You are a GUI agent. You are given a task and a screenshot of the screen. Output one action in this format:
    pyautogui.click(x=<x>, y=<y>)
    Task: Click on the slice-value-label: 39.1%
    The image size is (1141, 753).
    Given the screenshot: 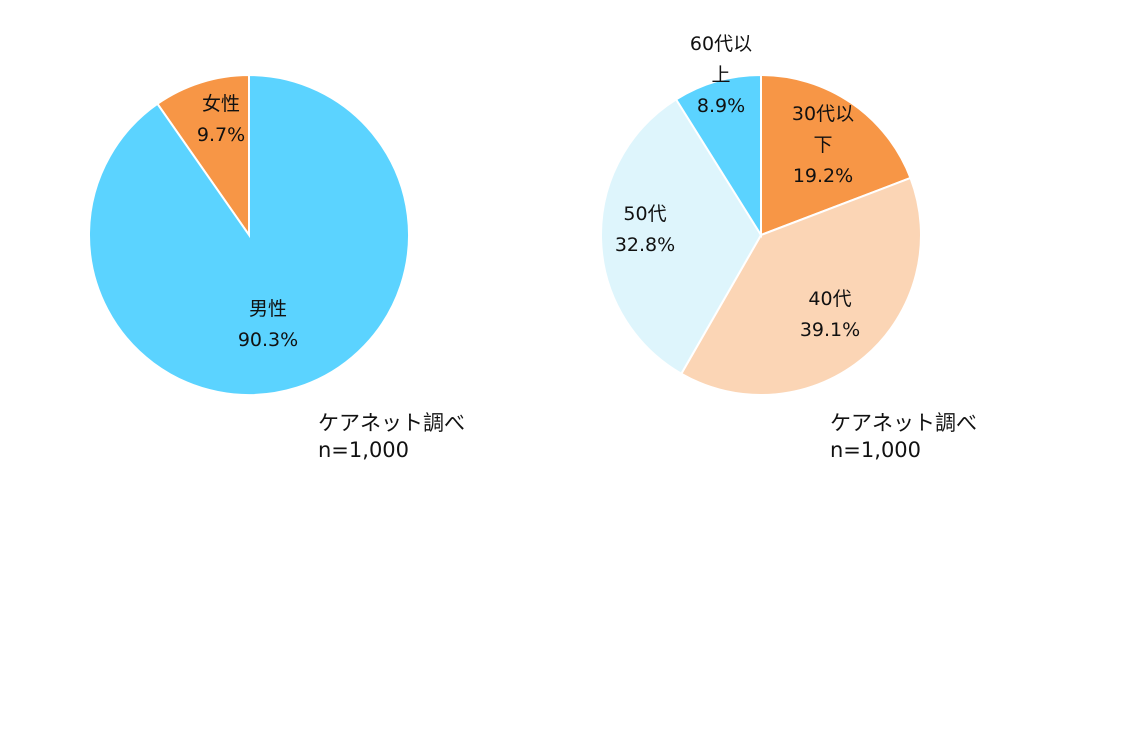 What is the action you would take?
    pyautogui.click(x=830, y=330)
    